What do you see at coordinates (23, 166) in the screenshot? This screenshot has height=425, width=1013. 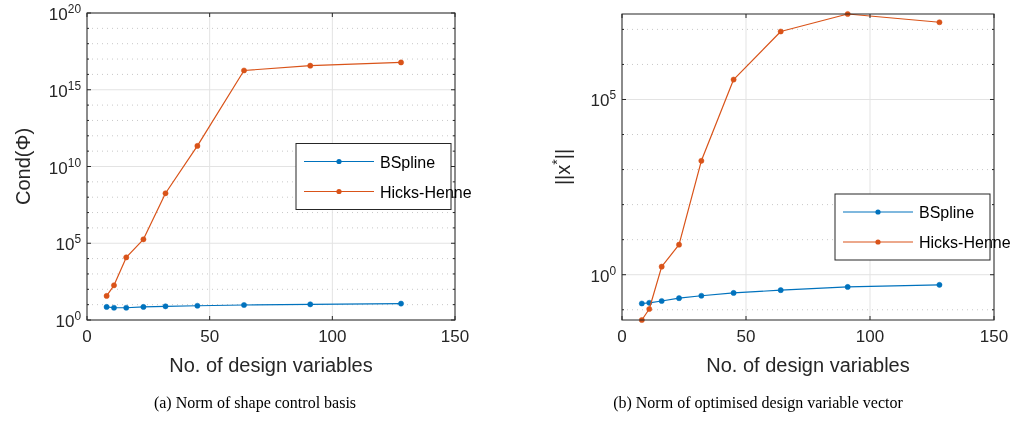 I see `y-axis-title: Cond(Φ)` at bounding box center [23, 166].